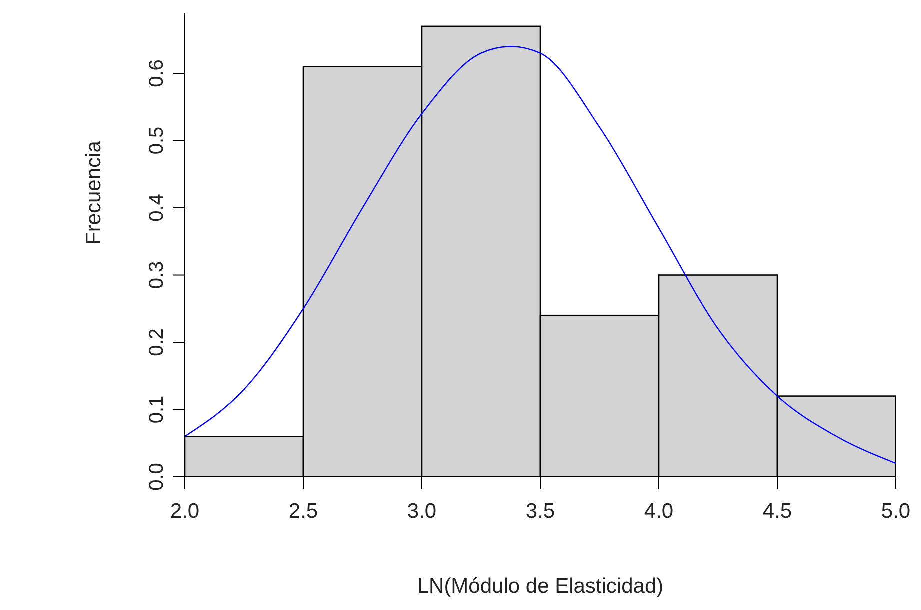 The width and height of the screenshot is (921, 610). Describe the element at coordinates (540, 586) in the screenshot. I see `x-axis-title: LN(Módulo de Elasticidad)` at that location.